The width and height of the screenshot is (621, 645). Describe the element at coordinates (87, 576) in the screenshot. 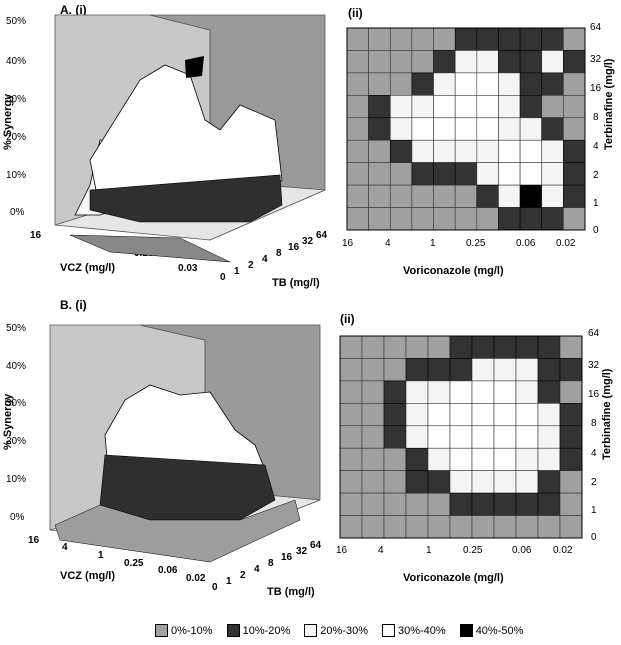

I see `panel-b-vcz-label: VCZ (mg/l)` at that location.